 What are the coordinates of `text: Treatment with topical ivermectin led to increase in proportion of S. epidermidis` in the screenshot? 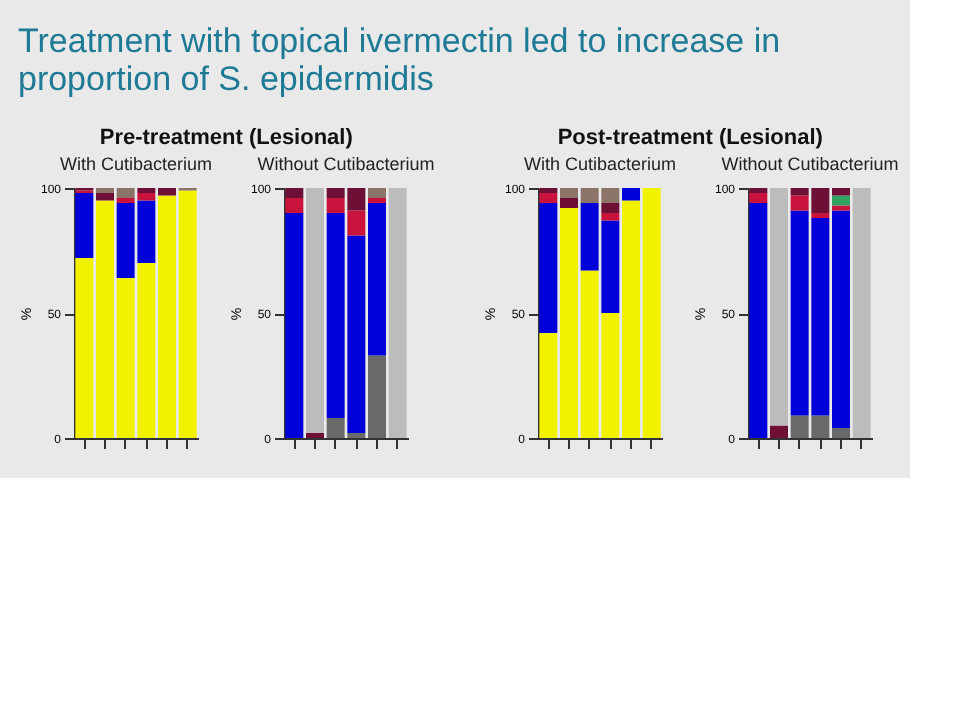 It's located at (399, 60).